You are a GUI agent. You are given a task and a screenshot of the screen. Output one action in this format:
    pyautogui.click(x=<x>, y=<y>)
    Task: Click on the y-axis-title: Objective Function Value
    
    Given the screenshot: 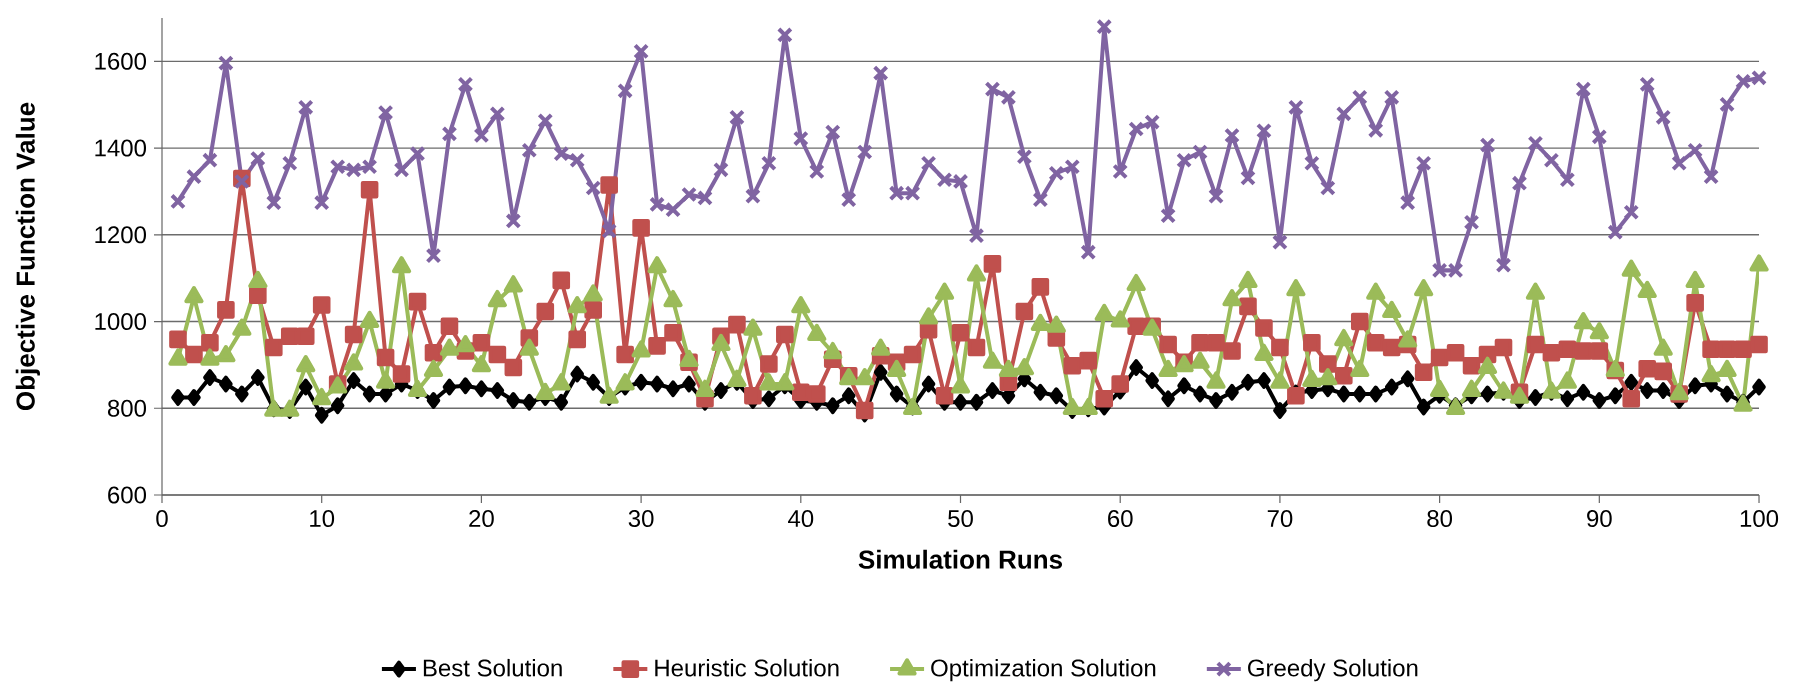 What is the action you would take?
    pyautogui.click(x=27, y=256)
    